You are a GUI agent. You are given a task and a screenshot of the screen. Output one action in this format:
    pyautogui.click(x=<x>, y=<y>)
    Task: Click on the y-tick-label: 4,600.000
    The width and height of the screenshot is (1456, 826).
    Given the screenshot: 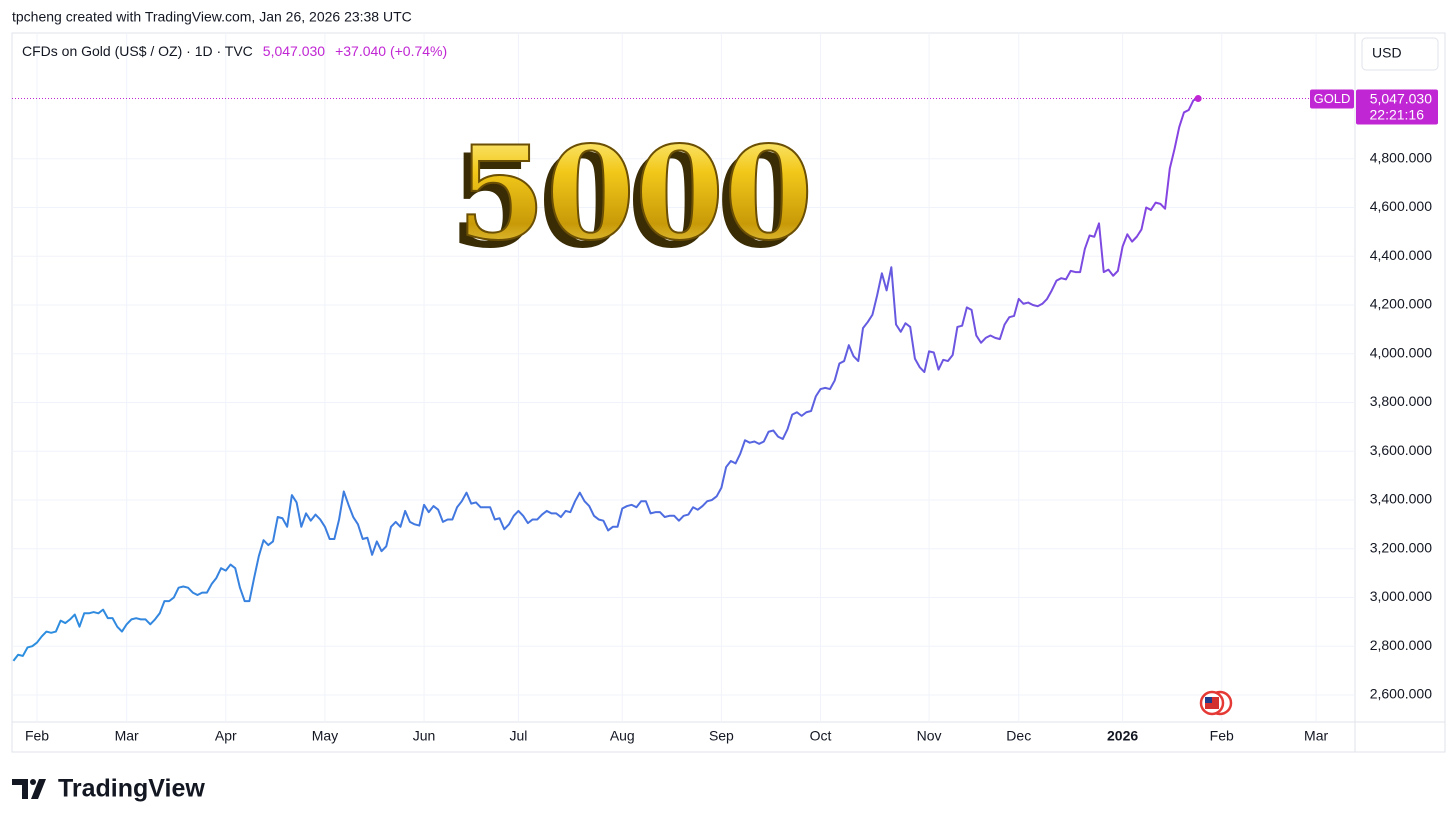 What is the action you would take?
    pyautogui.click(x=1401, y=206)
    